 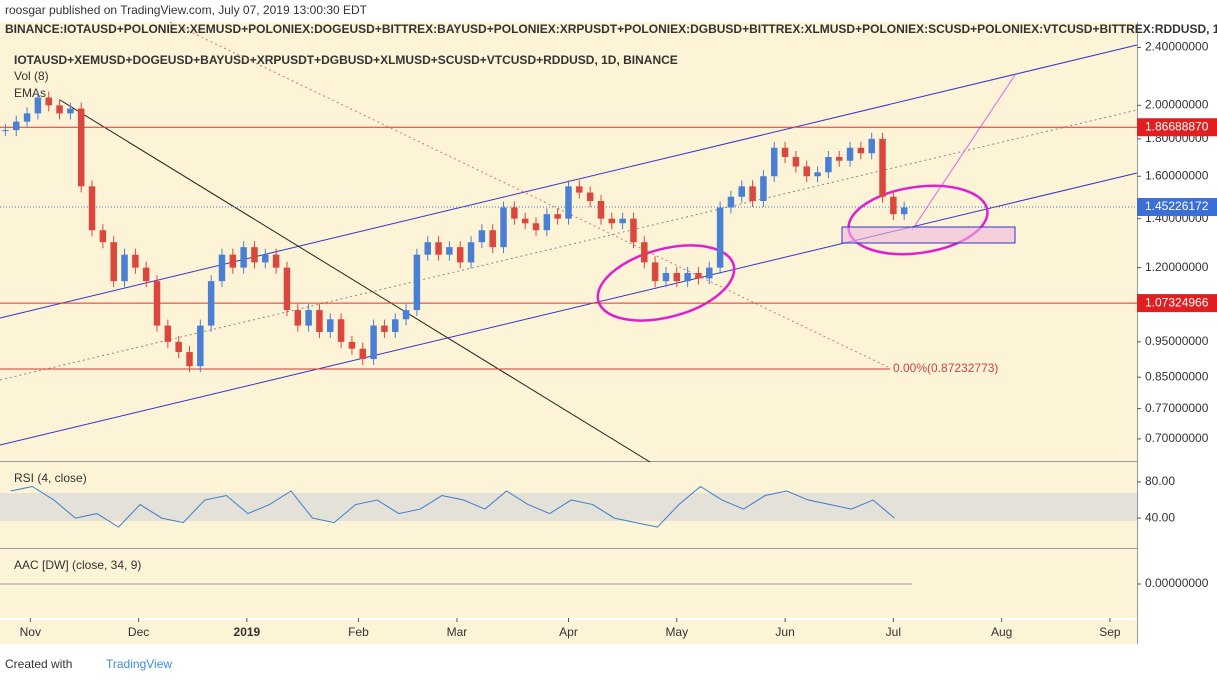 What do you see at coordinates (38, 664) in the screenshot?
I see `footer-text: Created with` at bounding box center [38, 664].